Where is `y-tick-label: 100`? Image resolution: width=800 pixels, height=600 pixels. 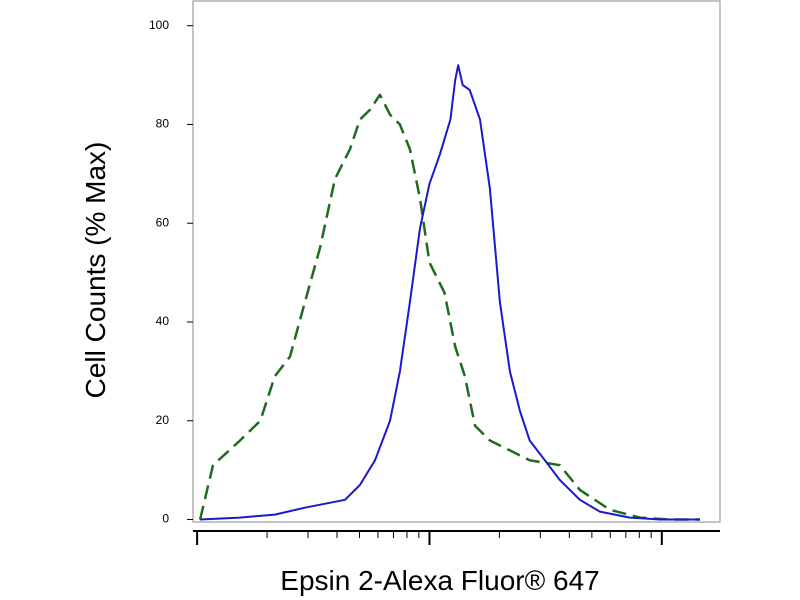 y-tick-label: 100 is located at coordinates (159, 25).